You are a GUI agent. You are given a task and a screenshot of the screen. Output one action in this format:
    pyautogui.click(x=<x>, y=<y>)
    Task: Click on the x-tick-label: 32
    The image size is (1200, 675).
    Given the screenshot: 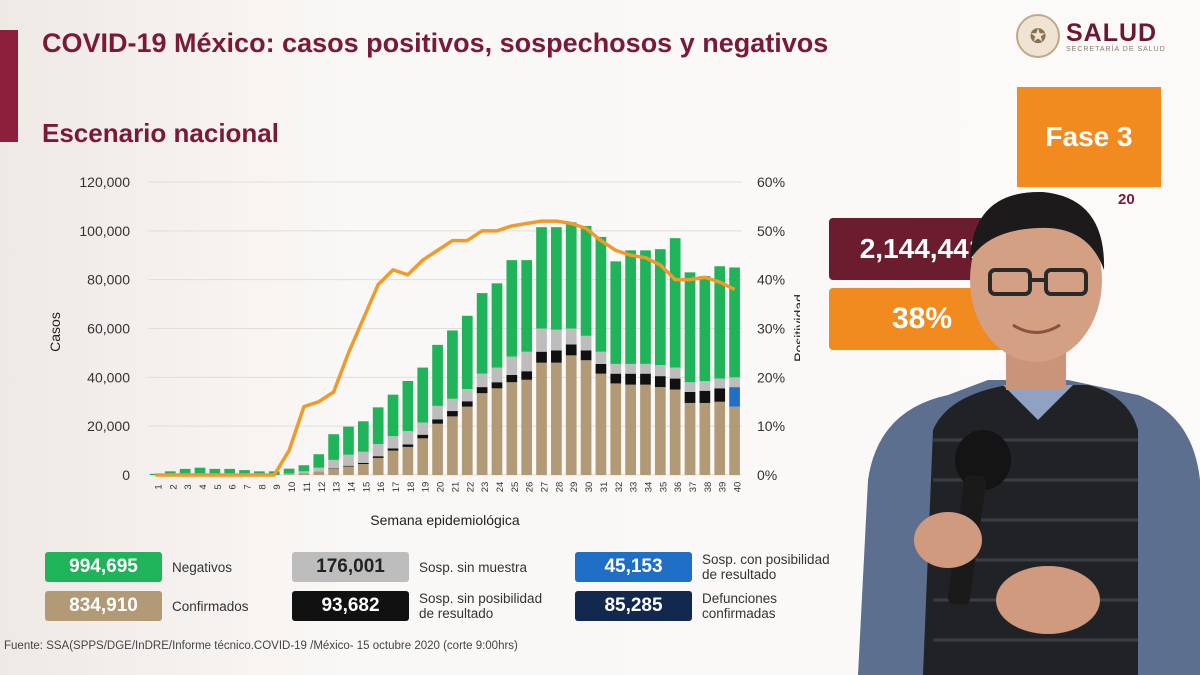 What is the action you would take?
    pyautogui.click(x=619, y=487)
    